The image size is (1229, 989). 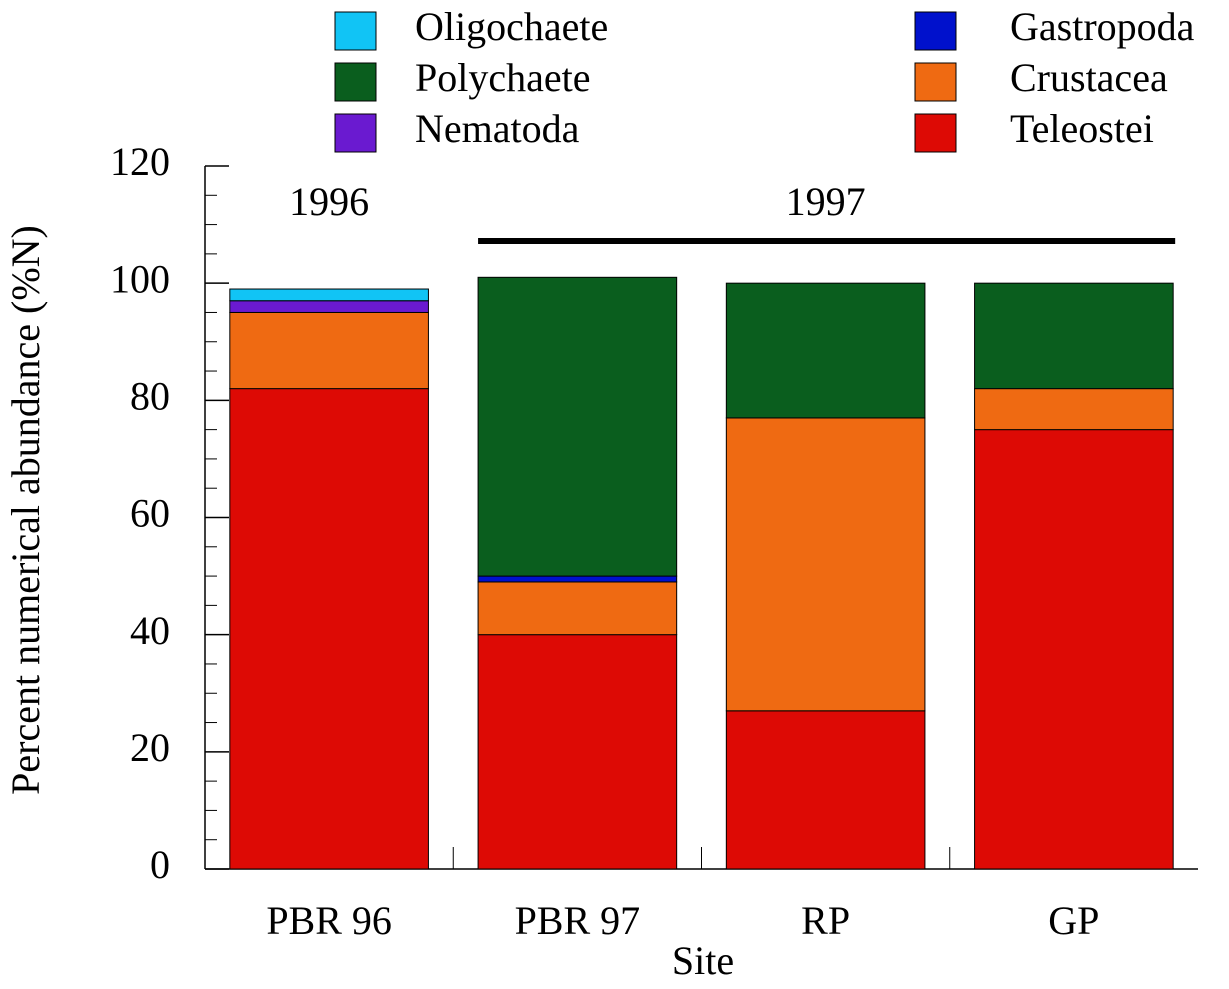 I want to click on x-tick-label: GP, so click(x=1073, y=920).